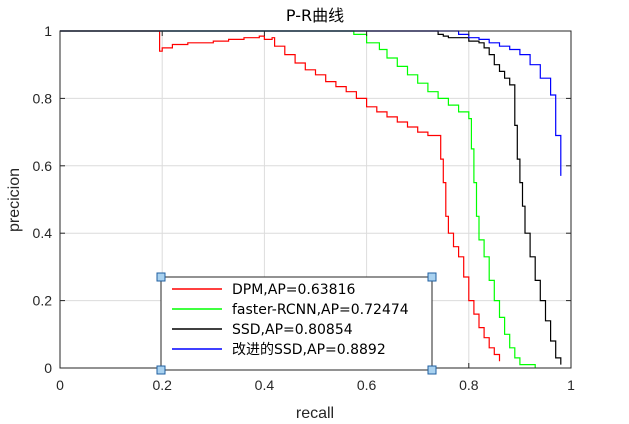 This screenshot has height=424, width=629. I want to click on x-tick-label: 0.2, so click(162, 385).